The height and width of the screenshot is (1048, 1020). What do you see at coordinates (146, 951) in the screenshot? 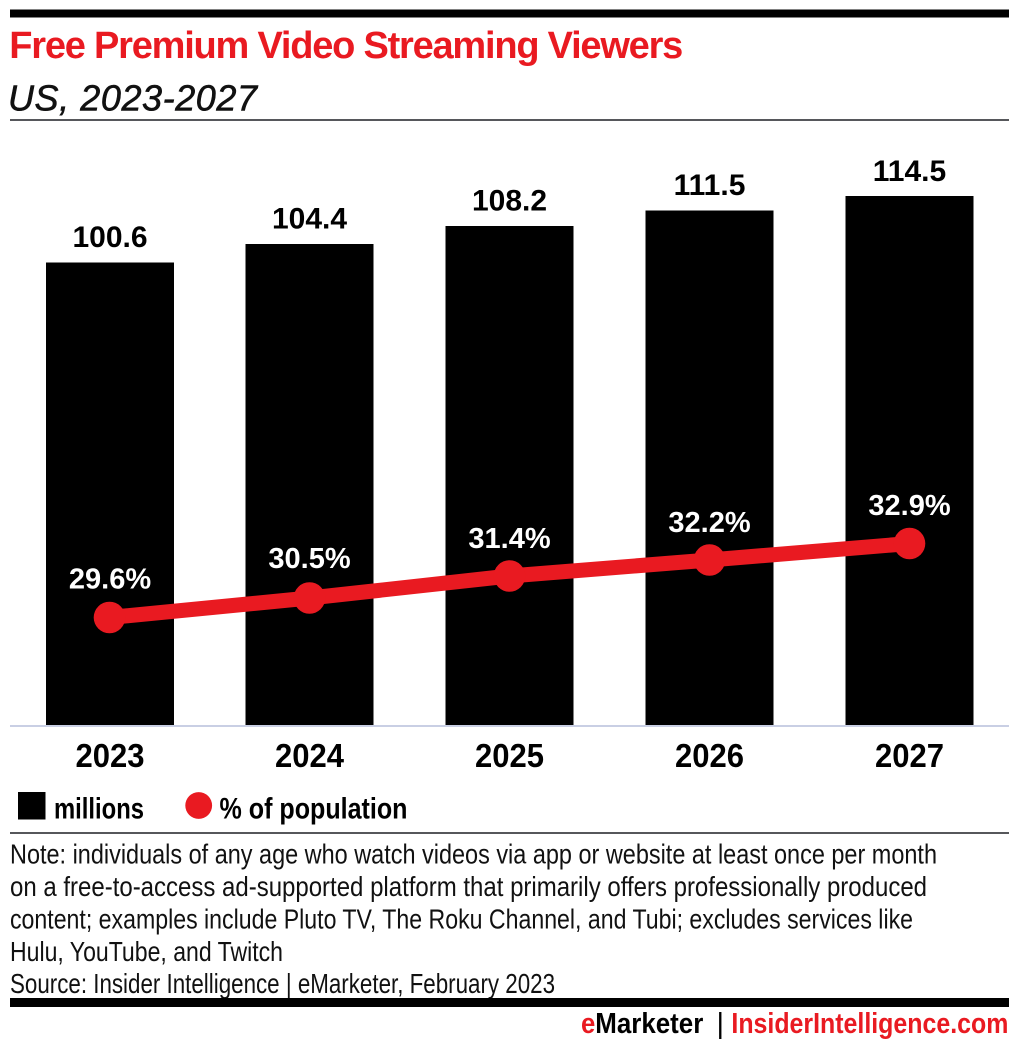
I see `svg-text: Hulu, YouTube, and Twitch` at bounding box center [146, 951].